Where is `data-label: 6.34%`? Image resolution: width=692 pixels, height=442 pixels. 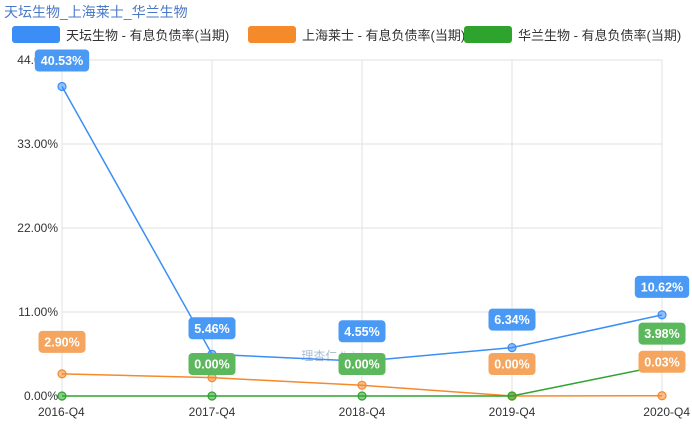
data-label: 6.34% is located at coordinates (511, 320).